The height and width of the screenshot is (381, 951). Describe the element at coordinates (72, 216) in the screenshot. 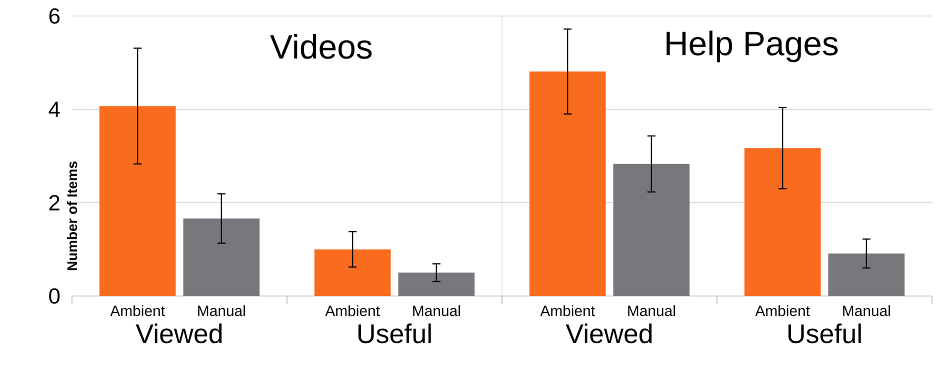

I see `y-axis-title: Number of Items` at that location.